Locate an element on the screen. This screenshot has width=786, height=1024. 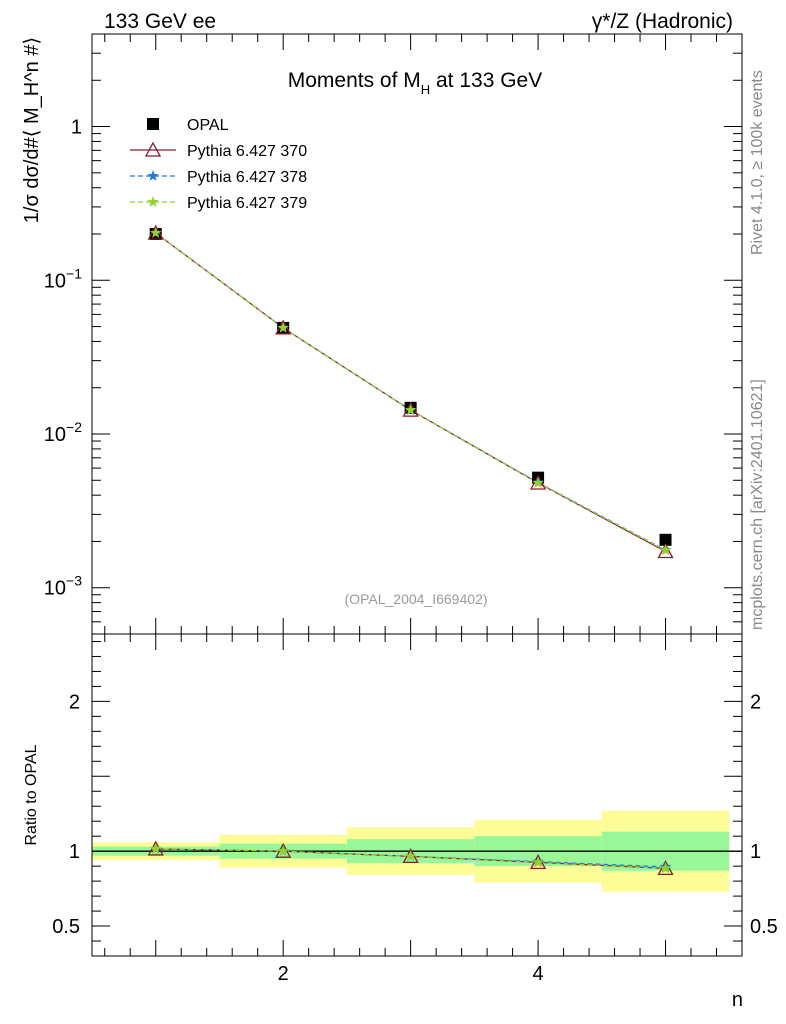
ratio-y-tick-label: 0.5 is located at coordinates (66, 927).